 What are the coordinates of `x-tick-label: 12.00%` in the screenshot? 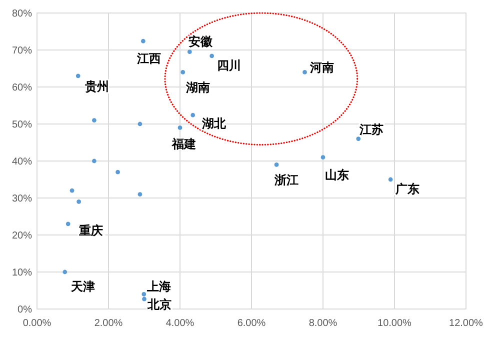 It's located at (466, 323).